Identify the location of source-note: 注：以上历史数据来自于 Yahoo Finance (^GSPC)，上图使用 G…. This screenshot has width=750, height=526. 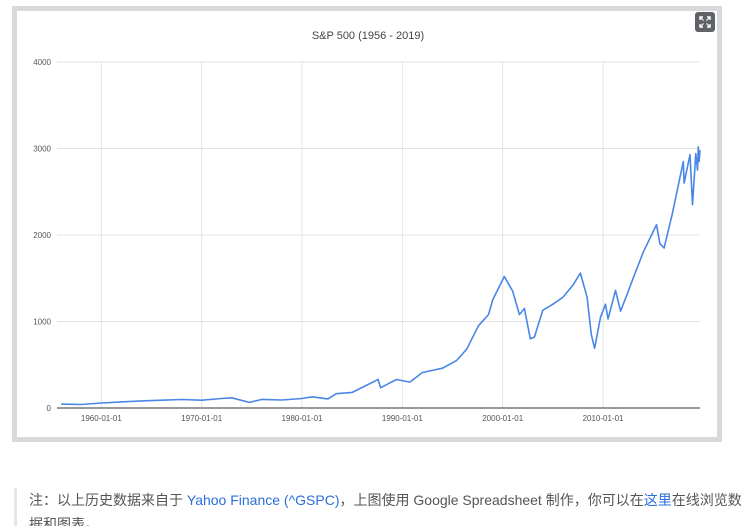
(379, 507).